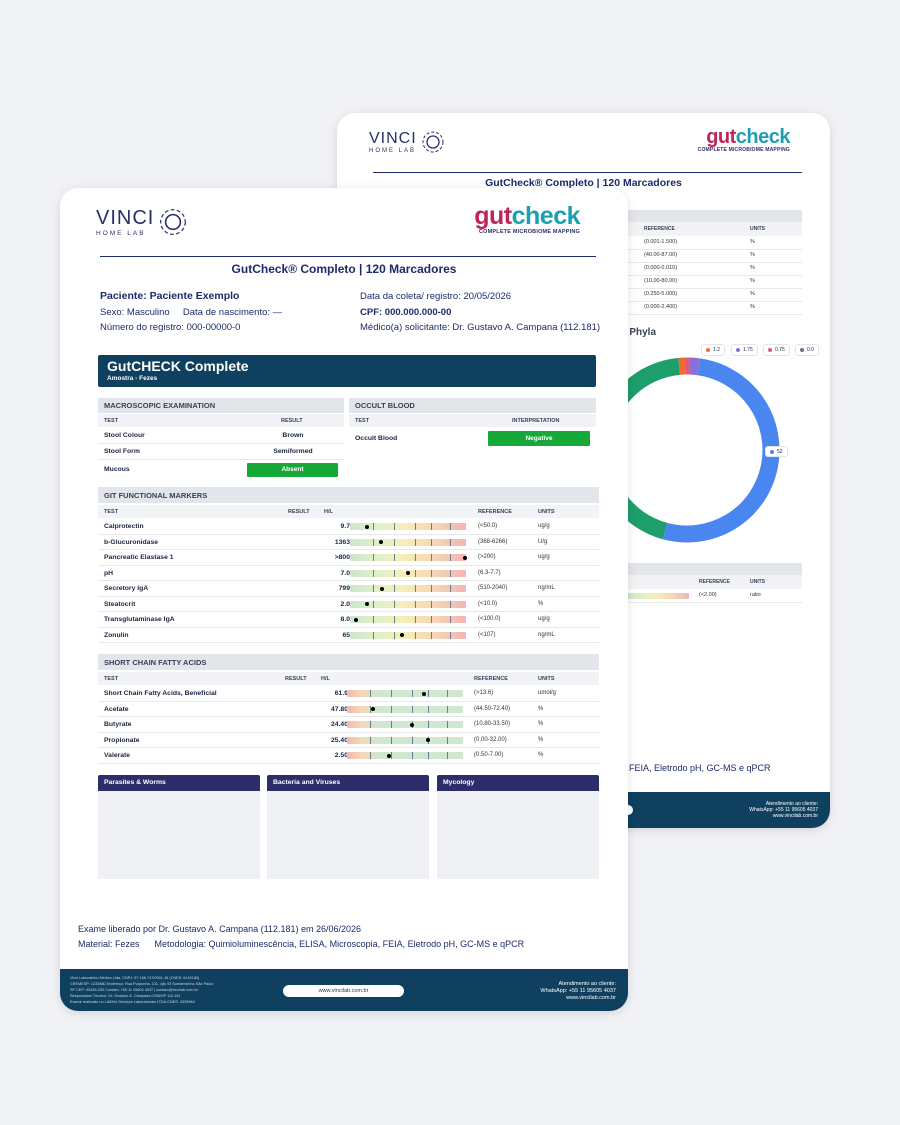  What do you see at coordinates (436, 296) in the screenshot?
I see `collection-date: Data da coleta/ registro: 20/05/2026` at bounding box center [436, 296].